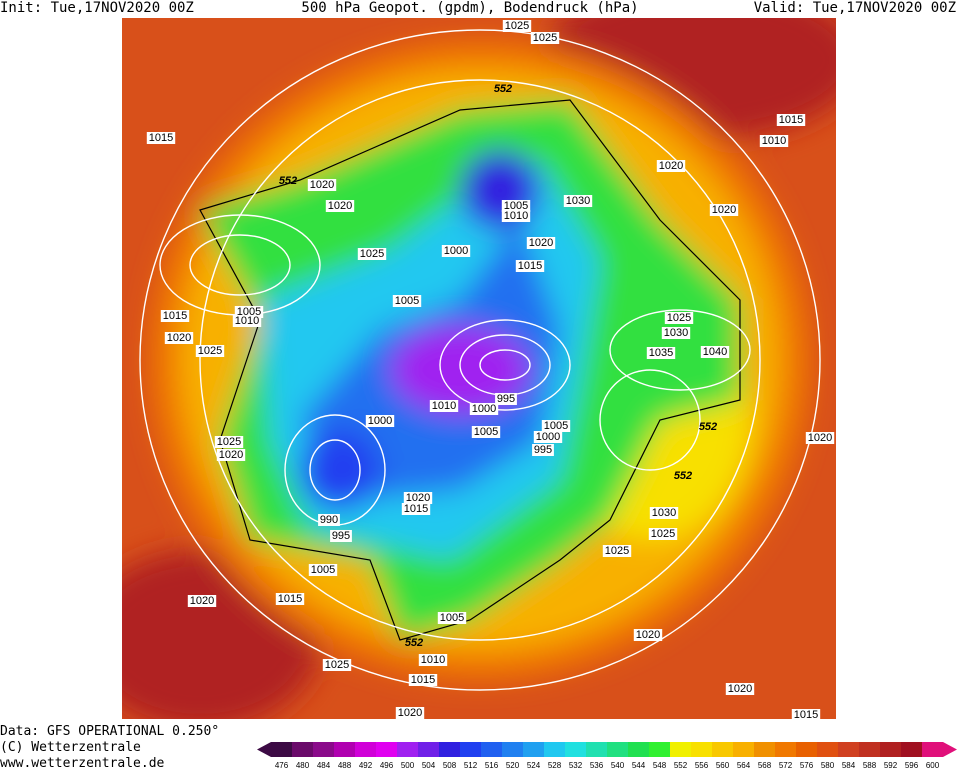  I want to click on colorbar-label: 512, so click(471, 765).